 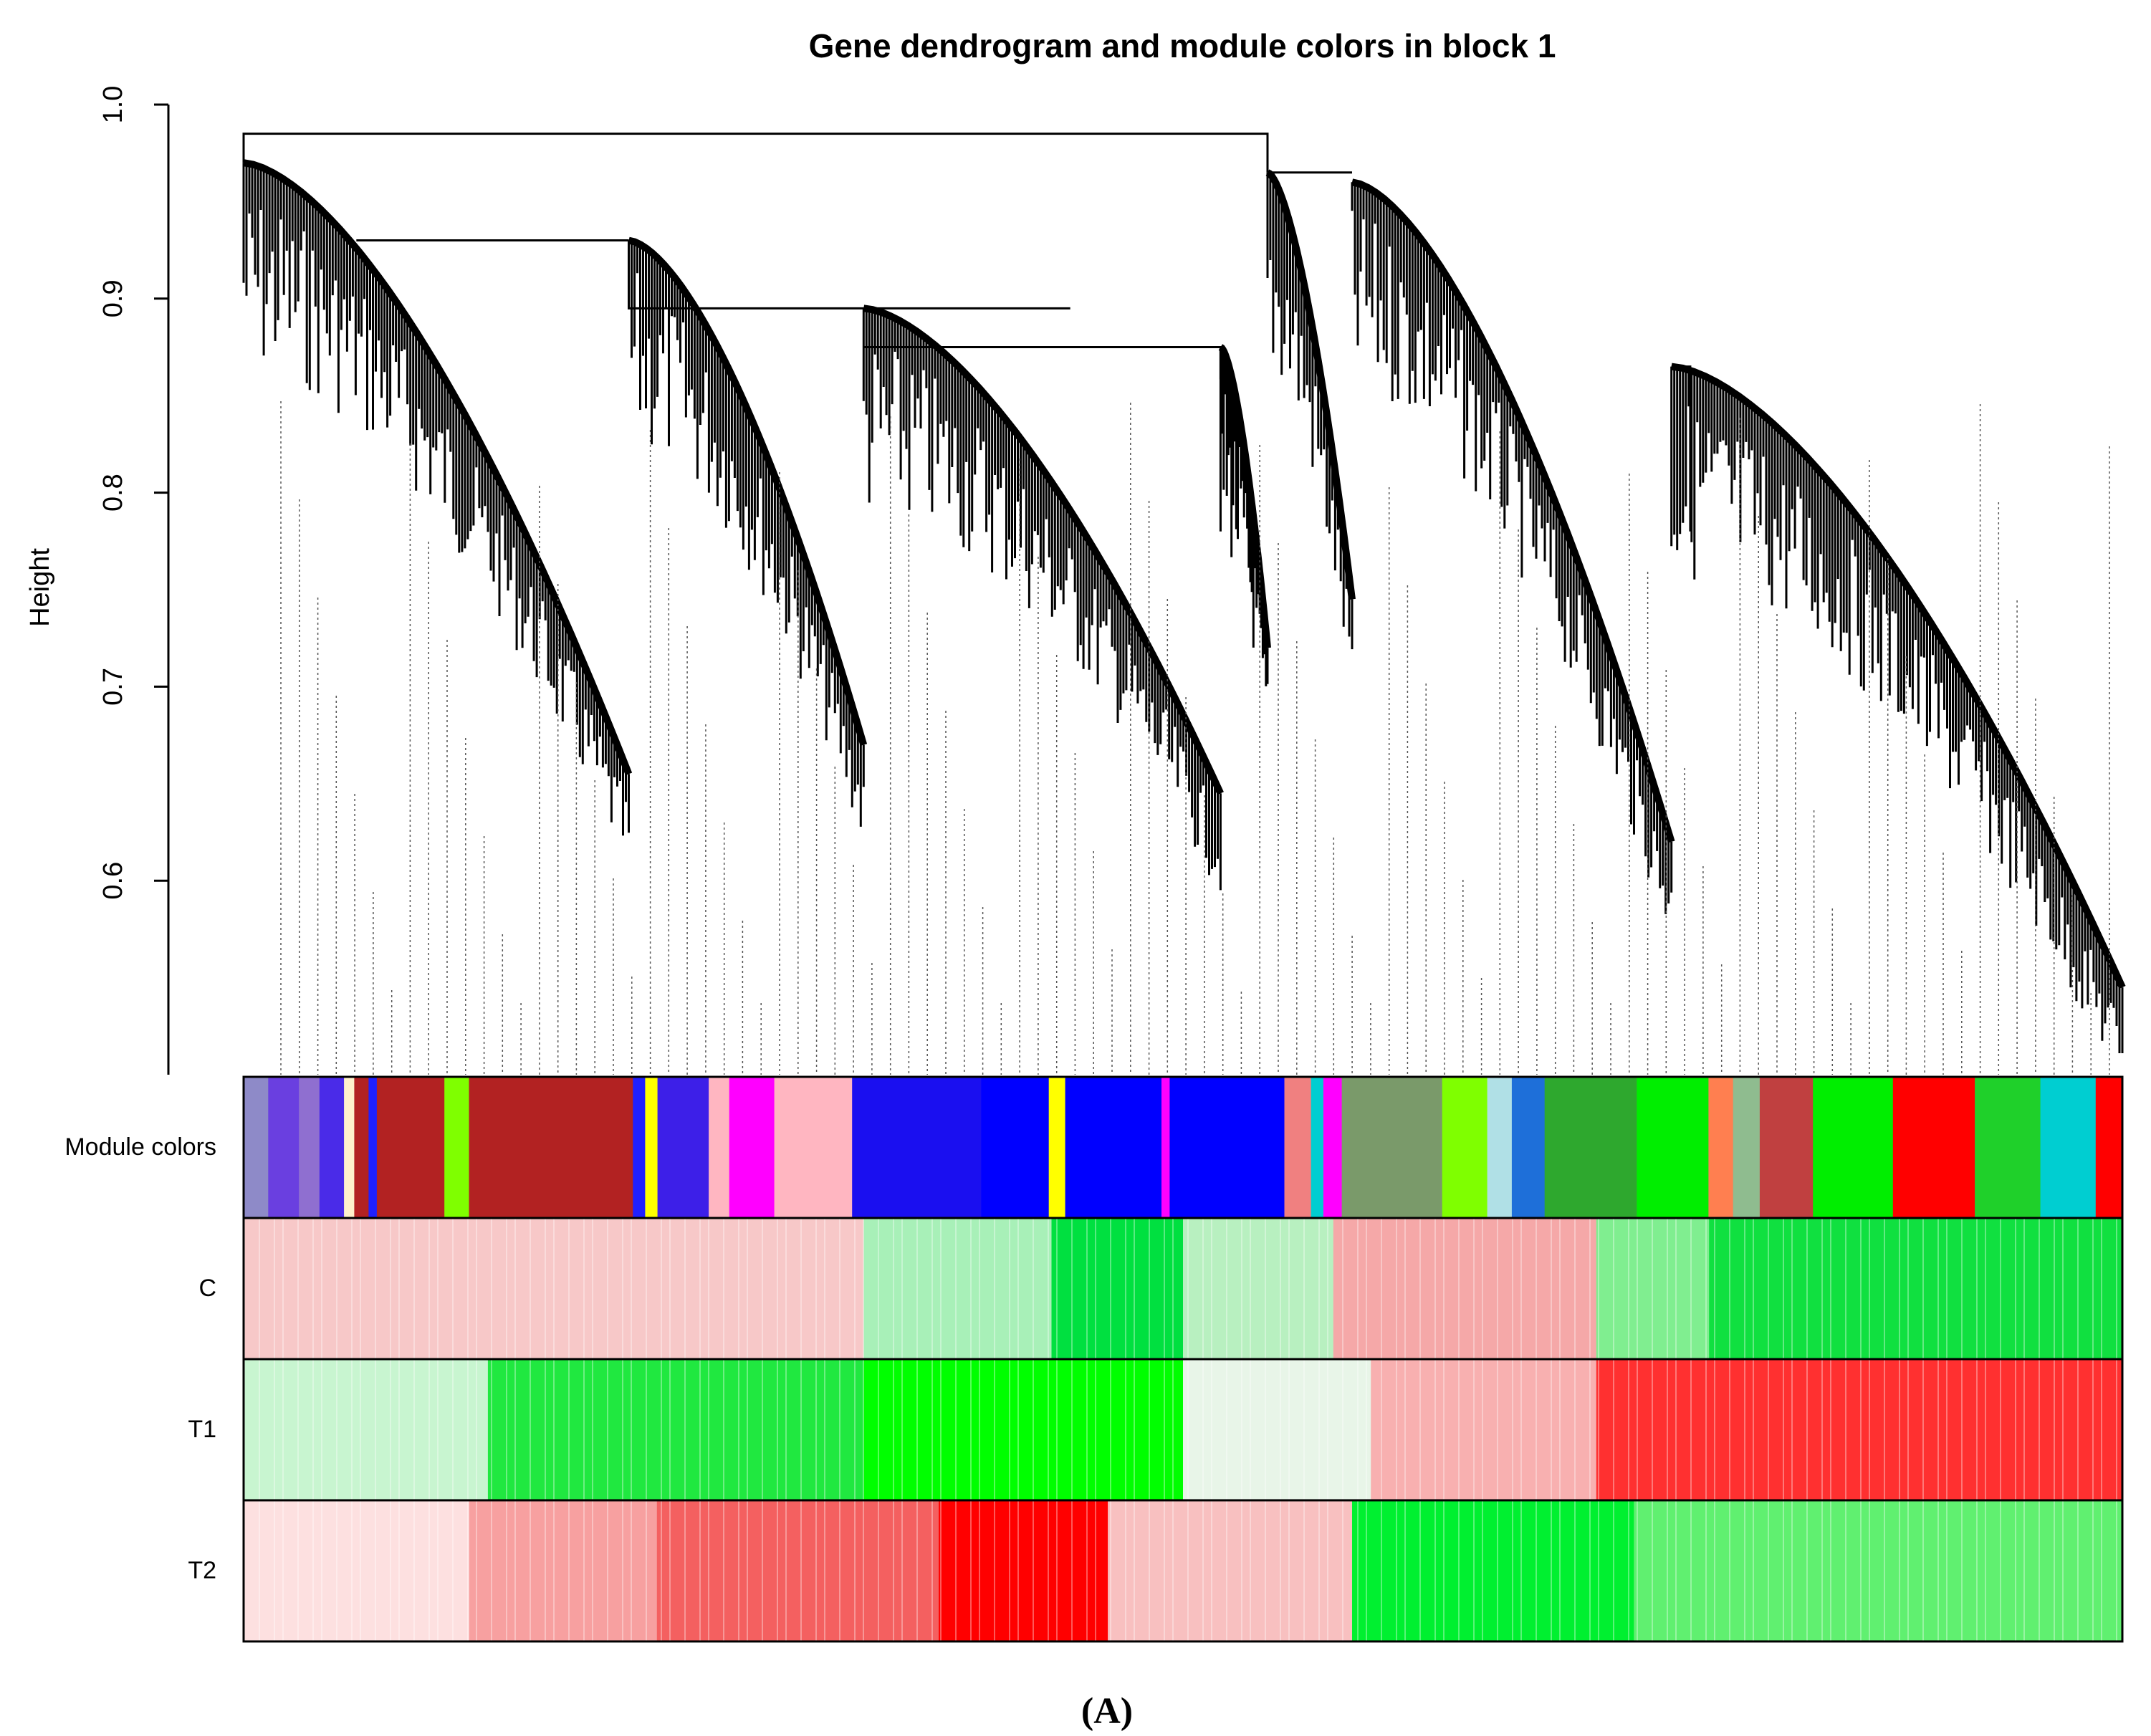 I want to click on row-3: T2, so click(x=1156, y=1571).